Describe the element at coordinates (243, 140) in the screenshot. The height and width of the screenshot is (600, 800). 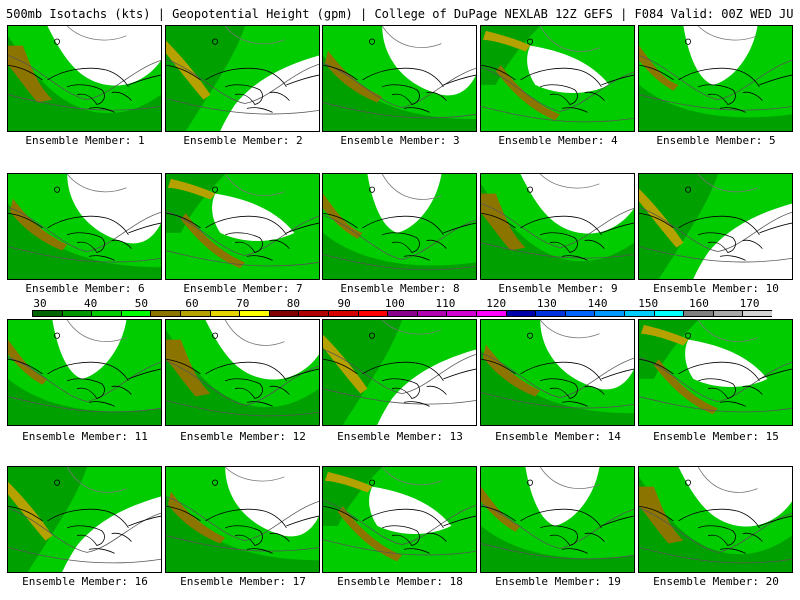
I see `ensemble-member-label: Ensemble Member: 2` at that location.